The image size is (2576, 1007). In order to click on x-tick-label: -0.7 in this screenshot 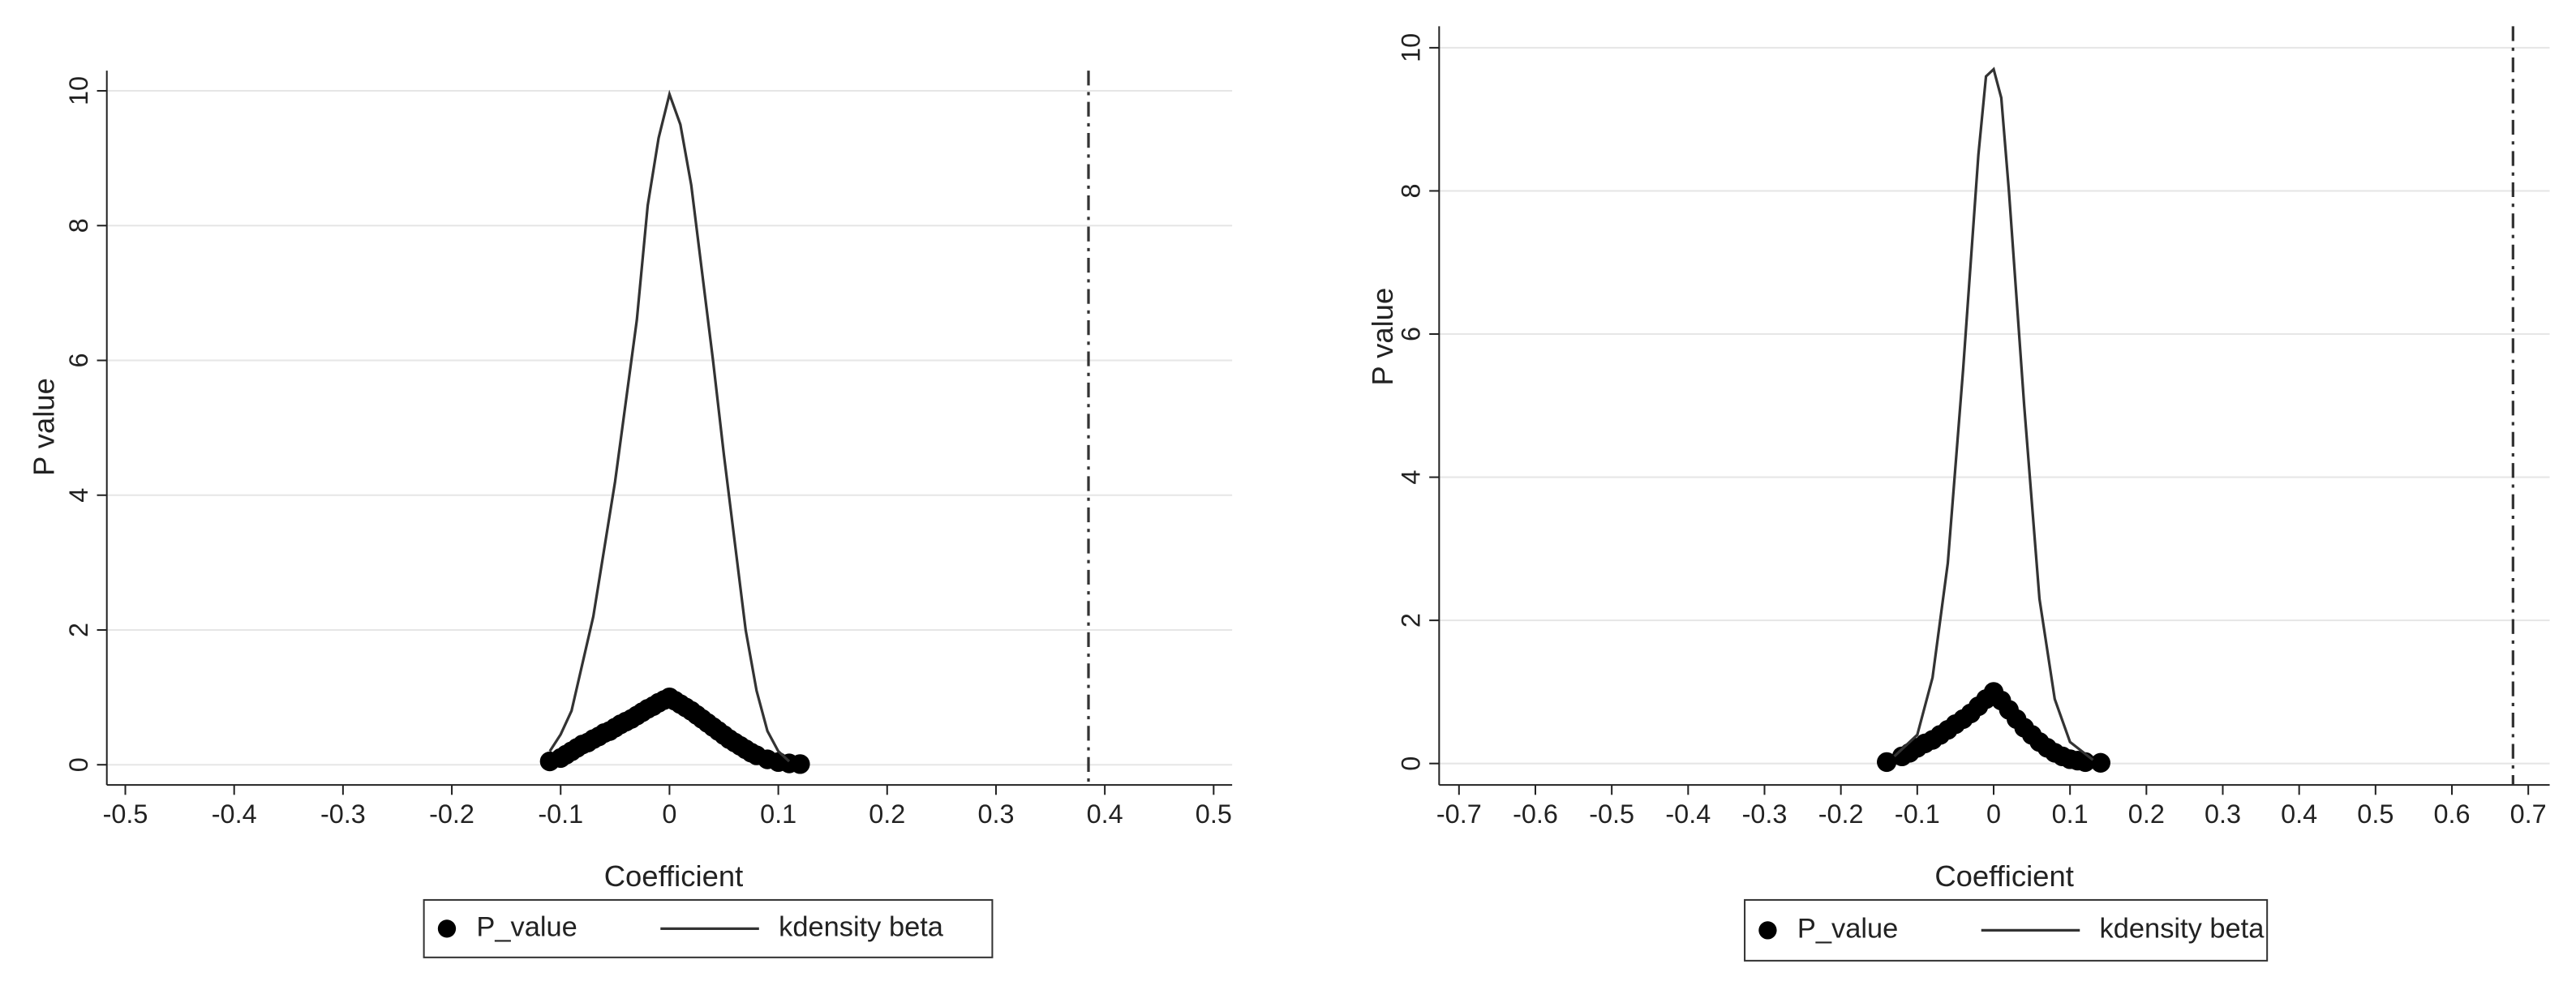, I will do `click(1459, 814)`.